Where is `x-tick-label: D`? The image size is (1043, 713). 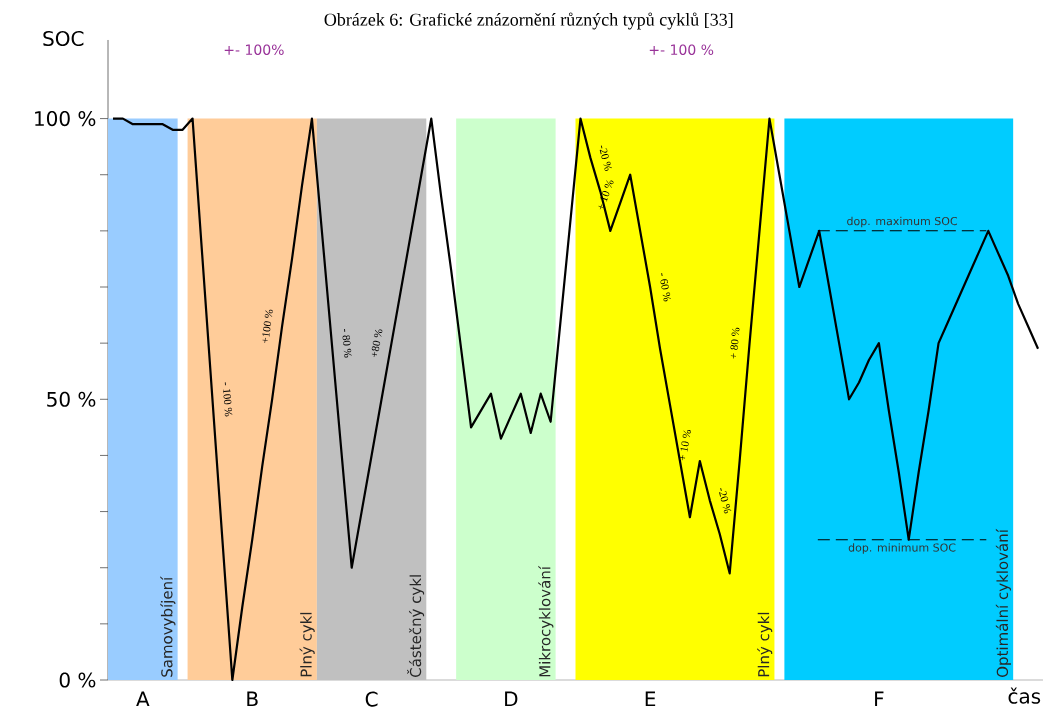
x-tick-label: D is located at coordinates (511, 699).